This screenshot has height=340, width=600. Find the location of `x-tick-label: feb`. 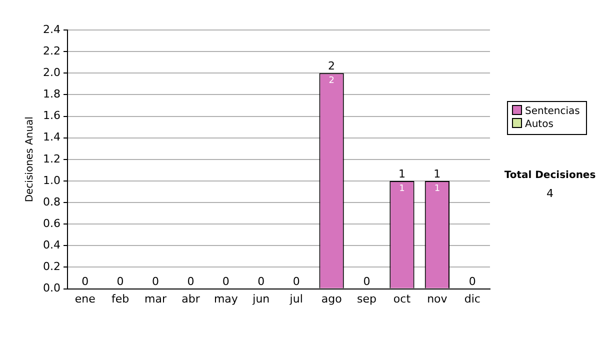

x-tick-label: feb is located at coordinates (120, 299).